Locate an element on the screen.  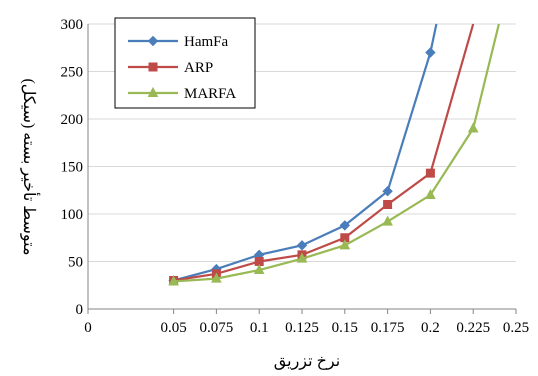
y-tick-labels: 0 50 100 150 200 250 300 is located at coordinates (72, 167).